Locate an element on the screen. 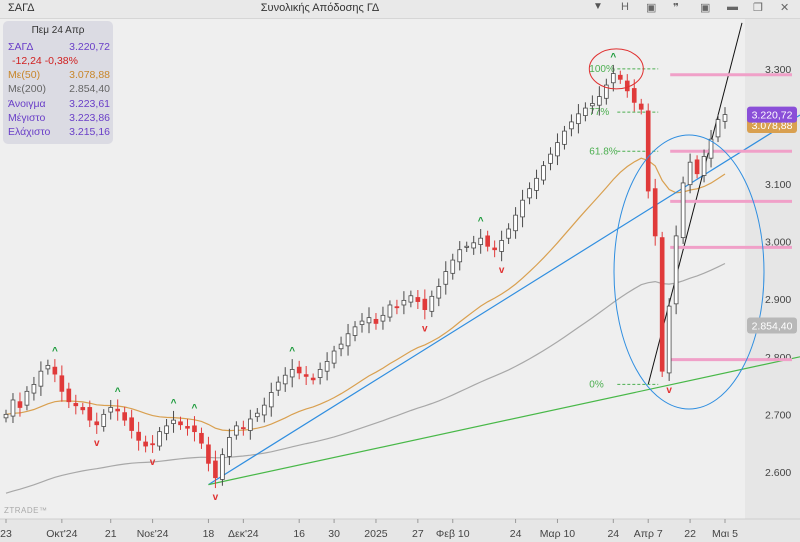 The image size is (800, 542). x-tick-label: Απρ 7 is located at coordinates (648, 534).